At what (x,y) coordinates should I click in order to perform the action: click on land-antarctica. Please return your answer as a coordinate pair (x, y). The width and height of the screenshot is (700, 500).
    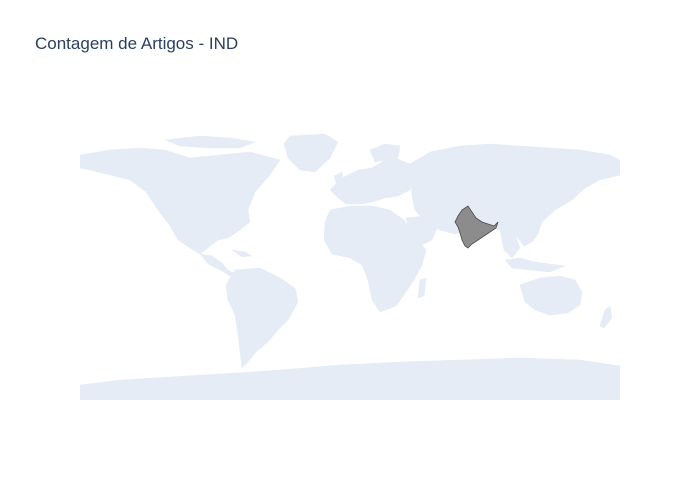
    Looking at the image, I should click on (350, 378).